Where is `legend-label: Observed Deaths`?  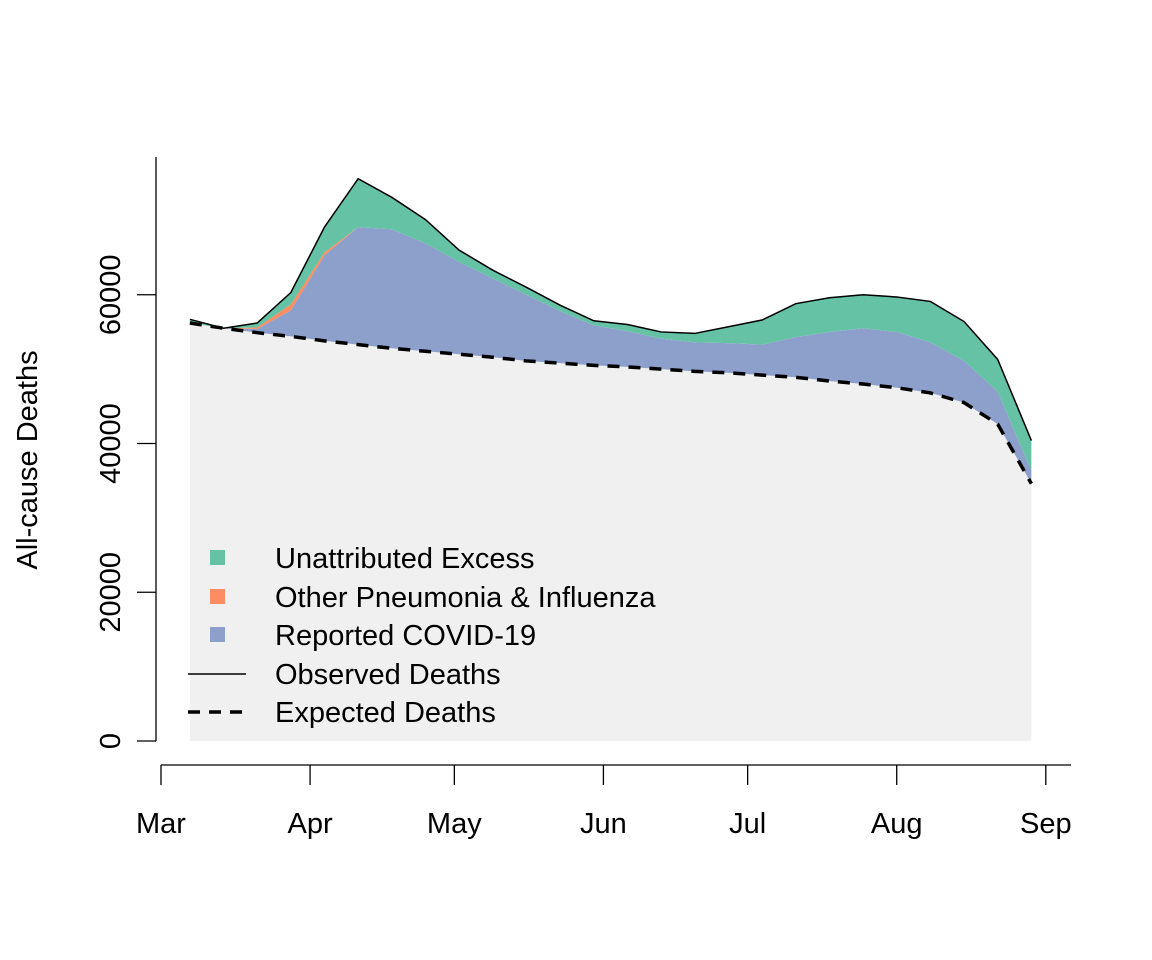
legend-label: Observed Deaths is located at coordinates (388, 675).